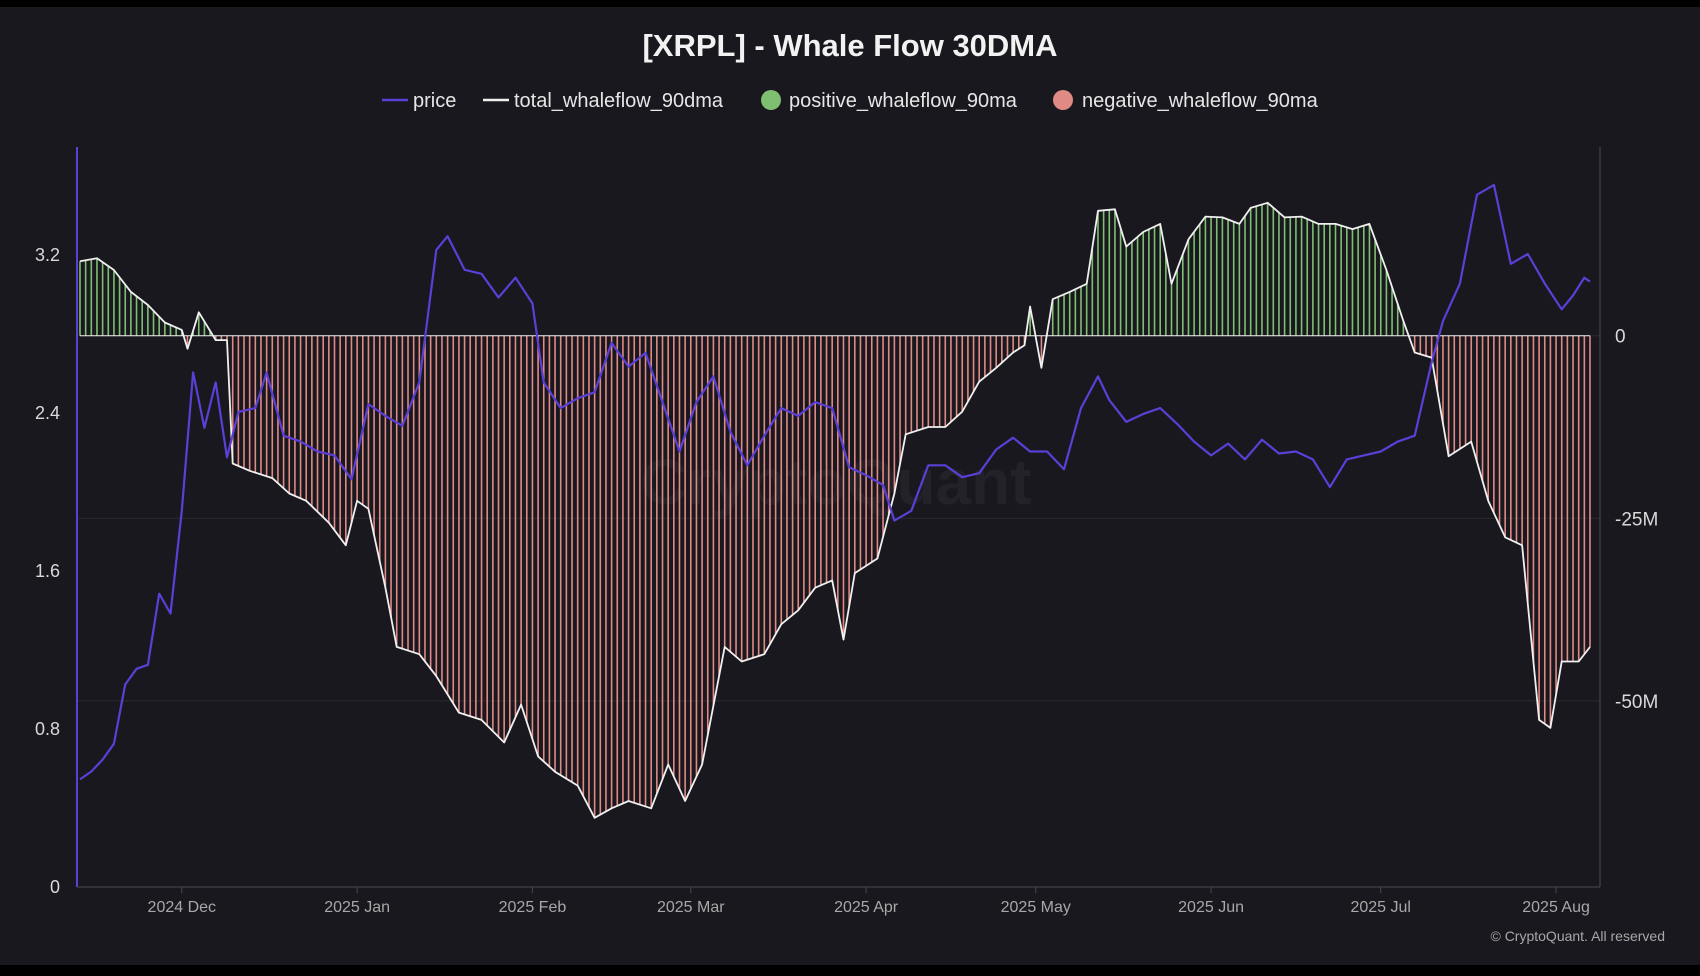 The width and height of the screenshot is (1700, 976). Describe the element at coordinates (1620, 337) in the screenshot. I see `y-right-tick-label: 0` at that location.